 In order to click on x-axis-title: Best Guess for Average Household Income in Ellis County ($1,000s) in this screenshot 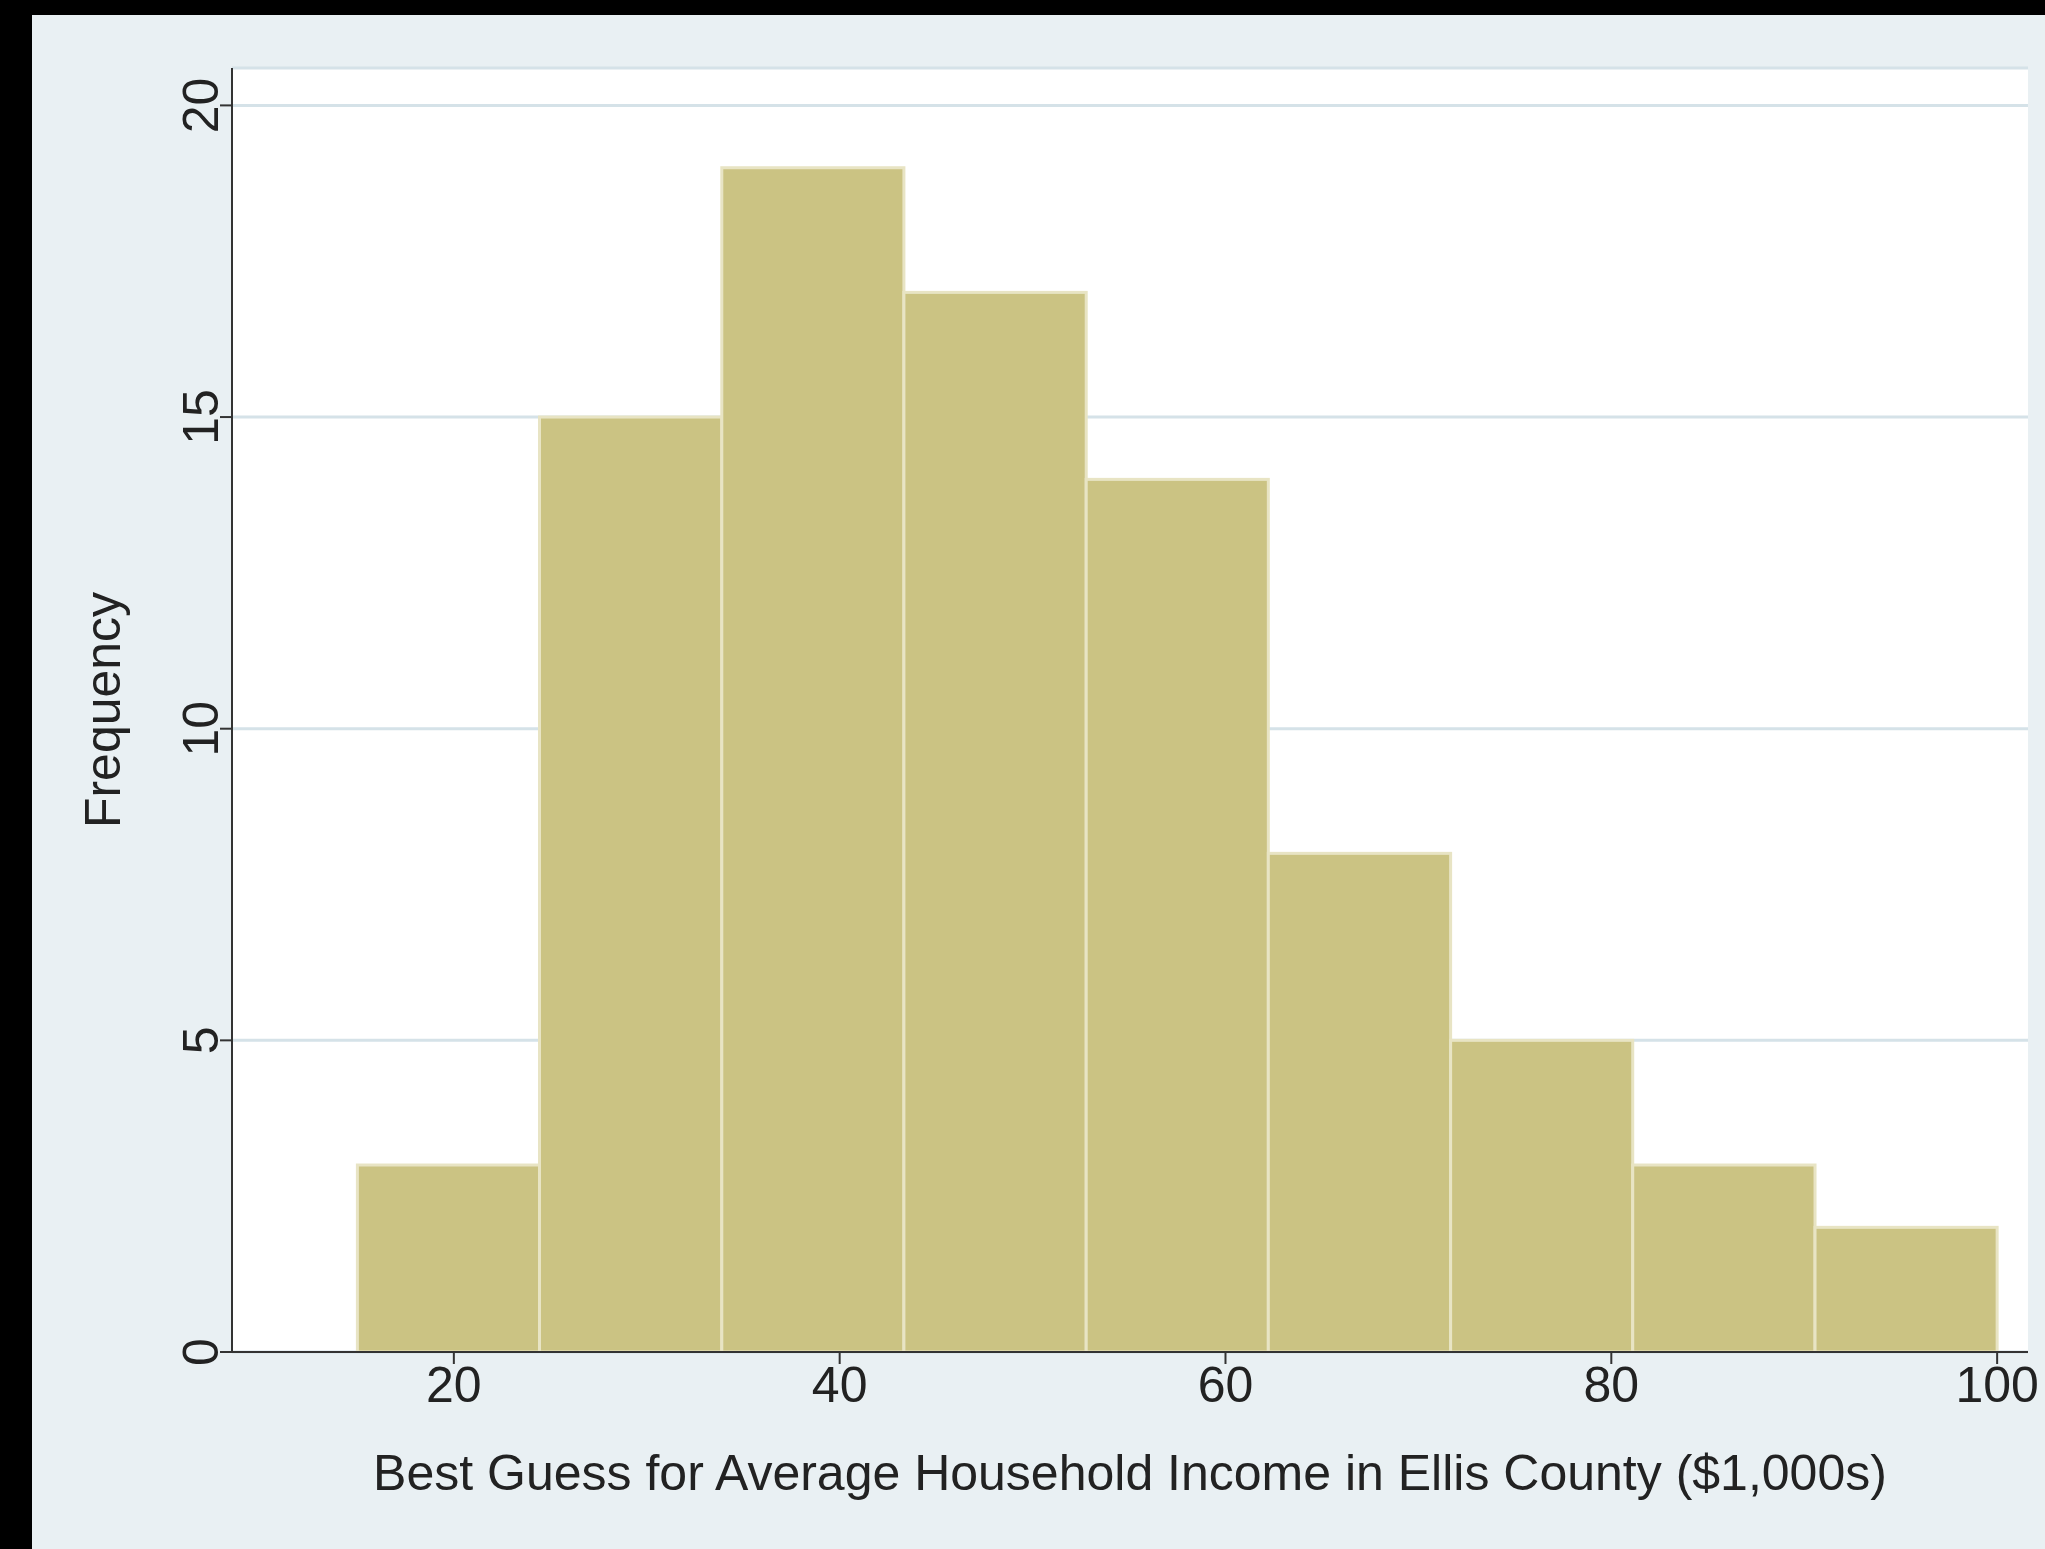, I will do `click(1130, 1473)`.